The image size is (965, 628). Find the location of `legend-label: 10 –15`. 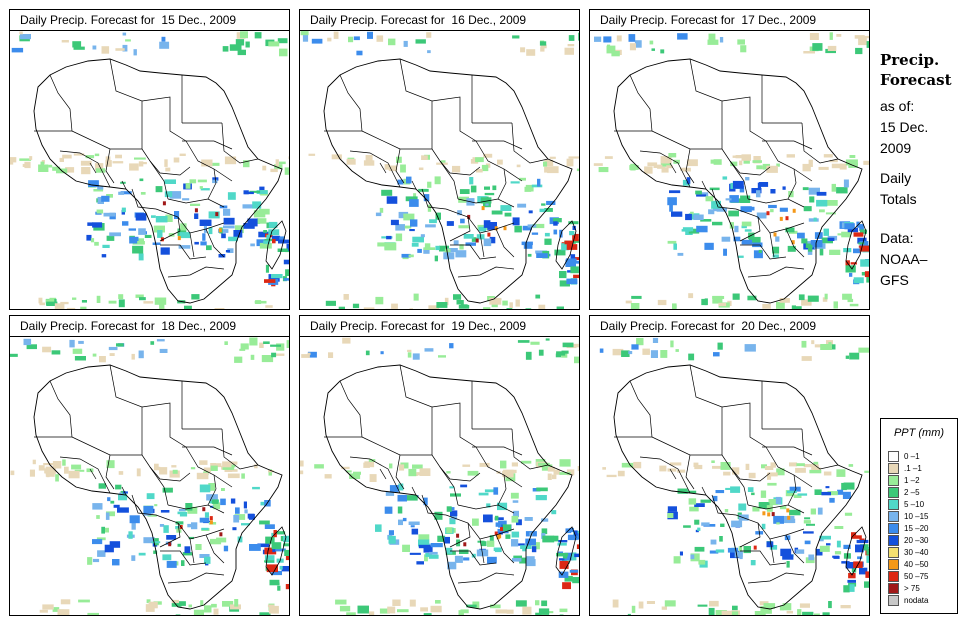

legend-label: 10 –15 is located at coordinates (916, 516).